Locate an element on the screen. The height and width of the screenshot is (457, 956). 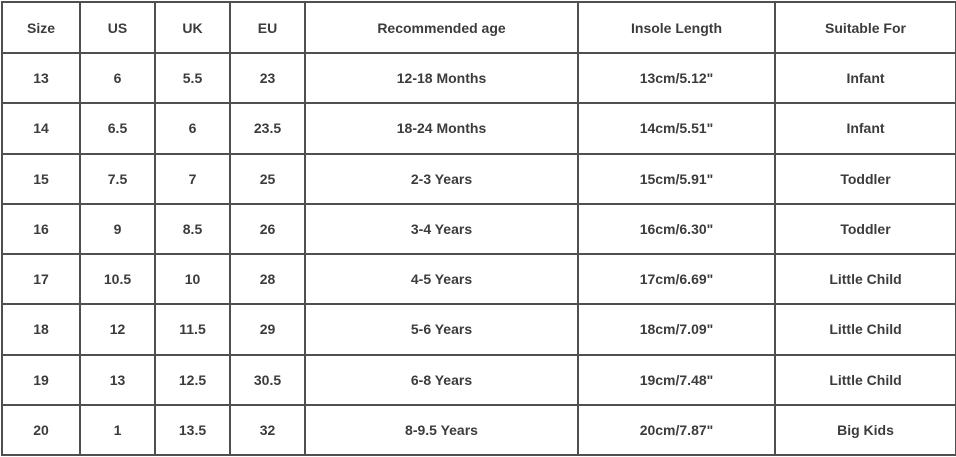
table-cell: 10.5 is located at coordinates (117, 279).